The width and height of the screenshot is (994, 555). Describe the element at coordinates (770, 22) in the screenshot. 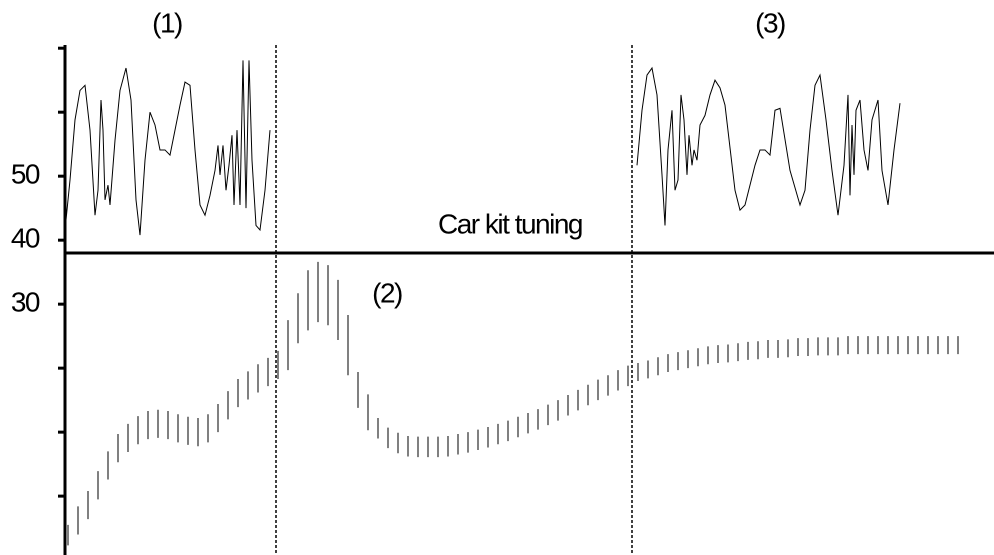

I see `annotation: (3)` at that location.